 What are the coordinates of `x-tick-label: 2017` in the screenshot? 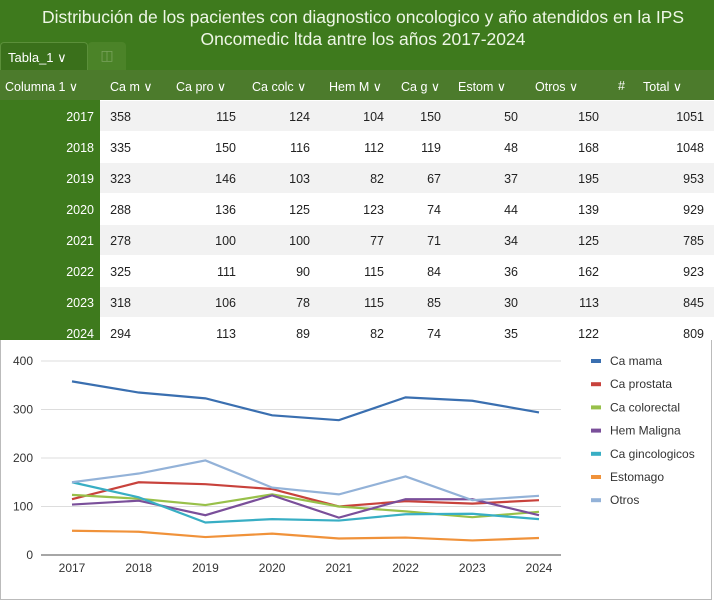 It's located at (72, 568).